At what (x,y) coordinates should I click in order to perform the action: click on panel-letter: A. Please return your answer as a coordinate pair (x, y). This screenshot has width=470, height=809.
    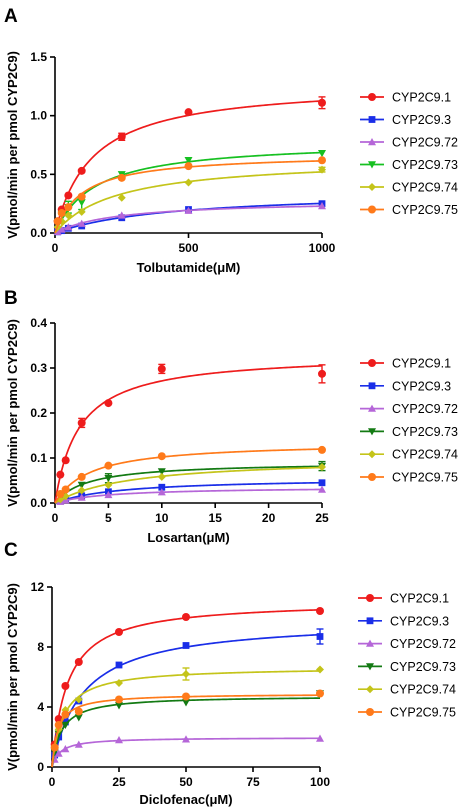
    Looking at the image, I should click on (11, 16).